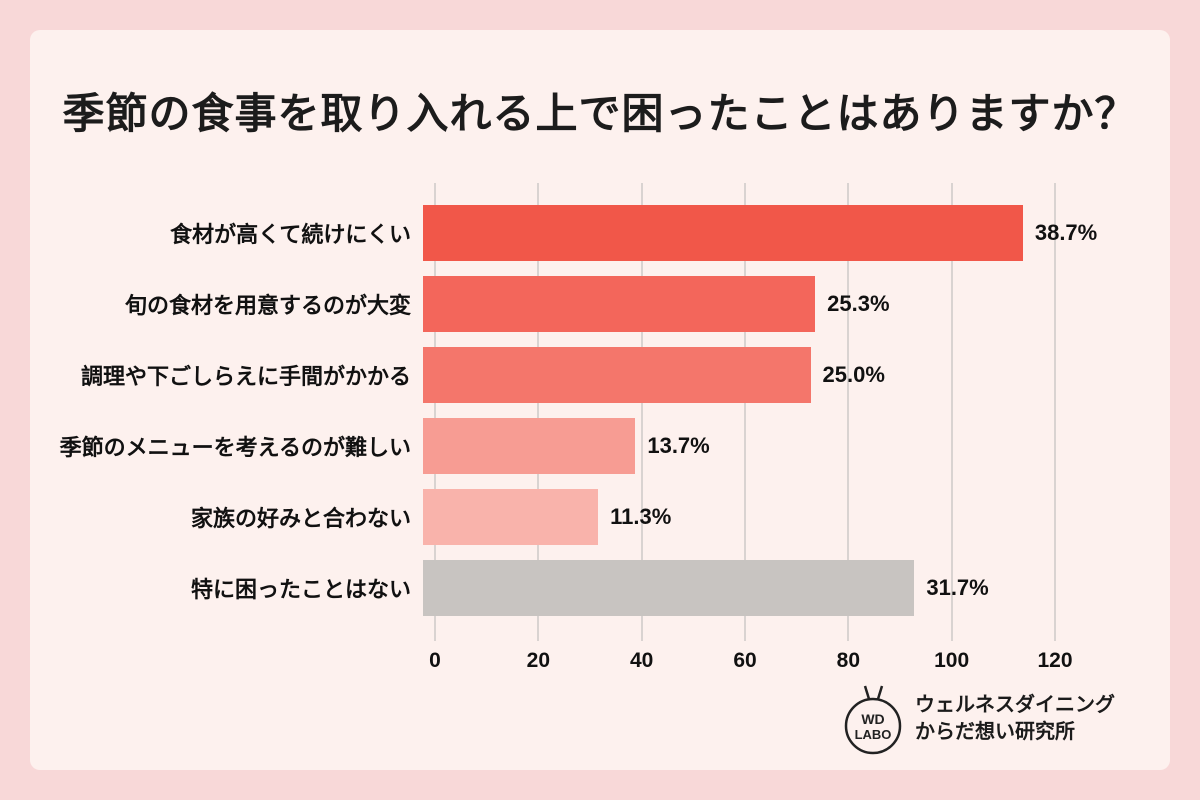  Describe the element at coordinates (873, 734) in the screenshot. I see `logo-text-labo: LABO` at that location.